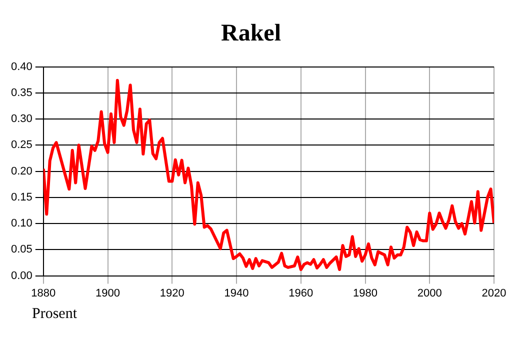 The width and height of the screenshot is (514, 343). I want to click on x-tick-label: 1960, so click(301, 293).